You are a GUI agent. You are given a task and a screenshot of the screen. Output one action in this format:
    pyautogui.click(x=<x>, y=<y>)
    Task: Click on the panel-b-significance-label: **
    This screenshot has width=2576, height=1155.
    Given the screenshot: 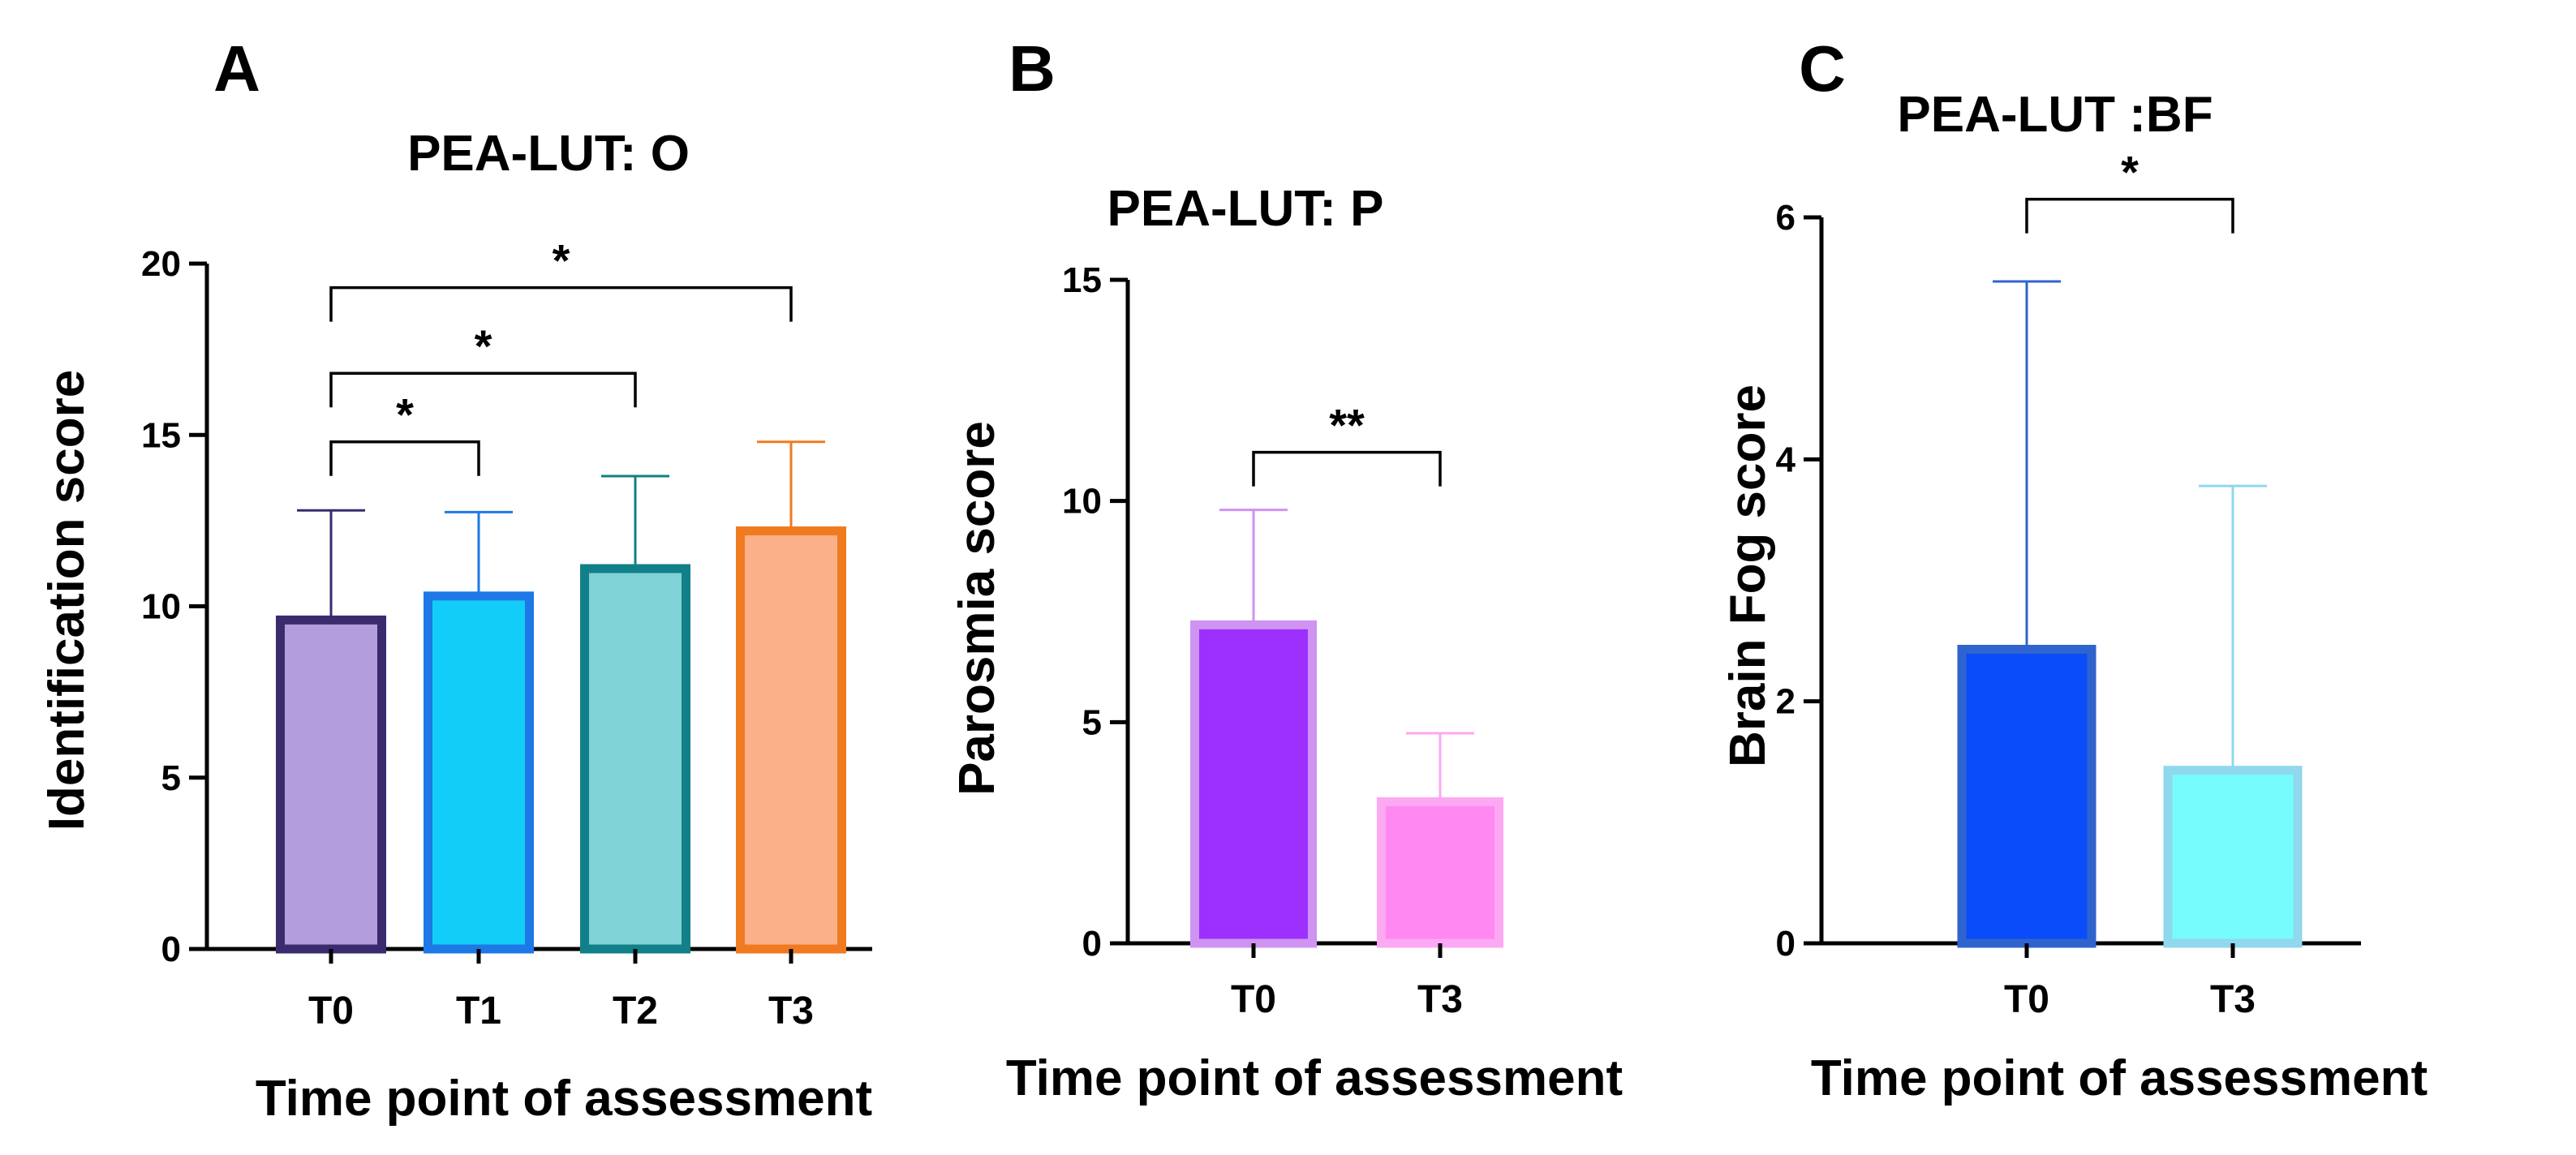 What is the action you would take?
    pyautogui.click(x=1347, y=426)
    